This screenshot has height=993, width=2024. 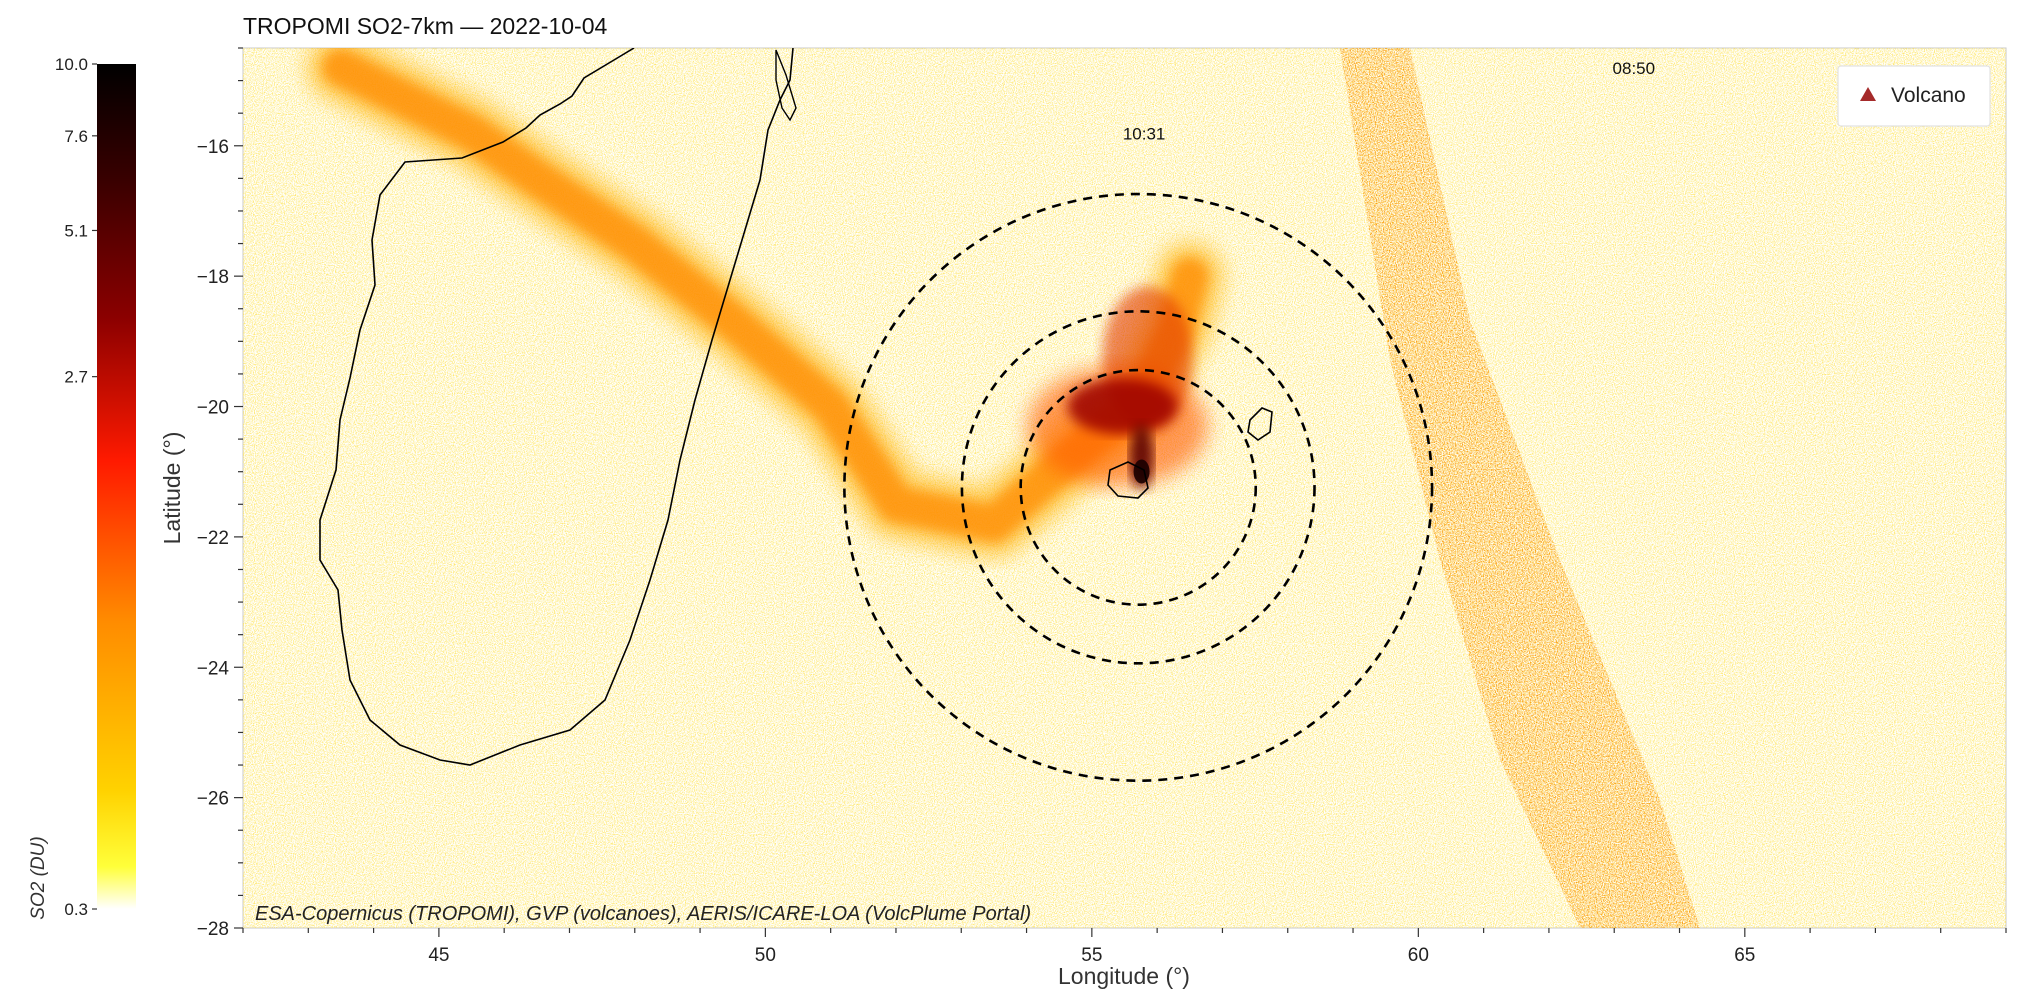 What do you see at coordinates (765, 955) in the screenshot?
I see `x-tick-label: 50` at bounding box center [765, 955].